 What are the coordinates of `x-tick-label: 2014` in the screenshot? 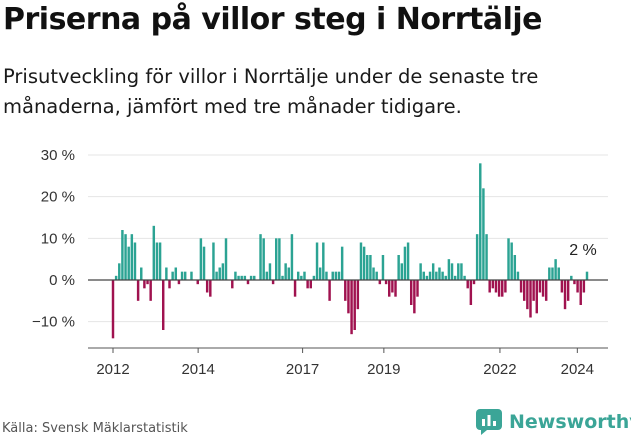 It's located at (197, 369).